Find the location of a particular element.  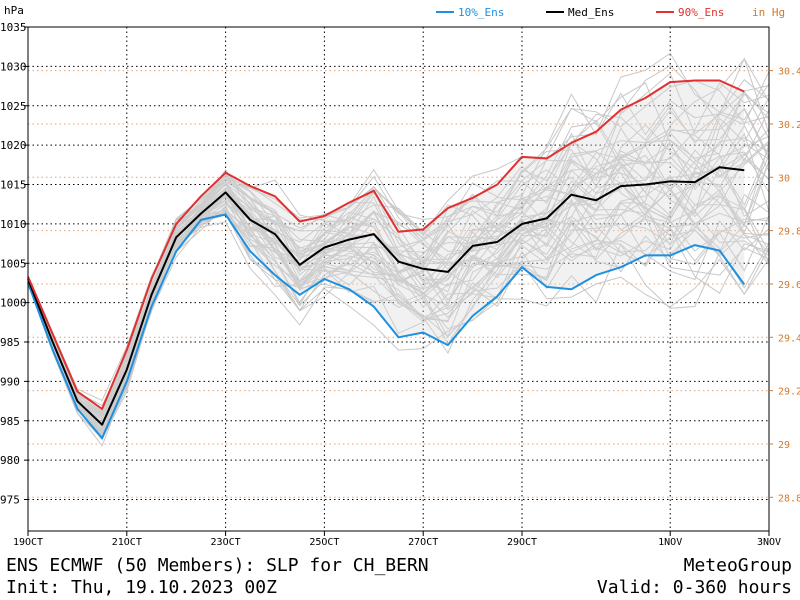

y-tick-label: 1025 is located at coordinates (13, 106).